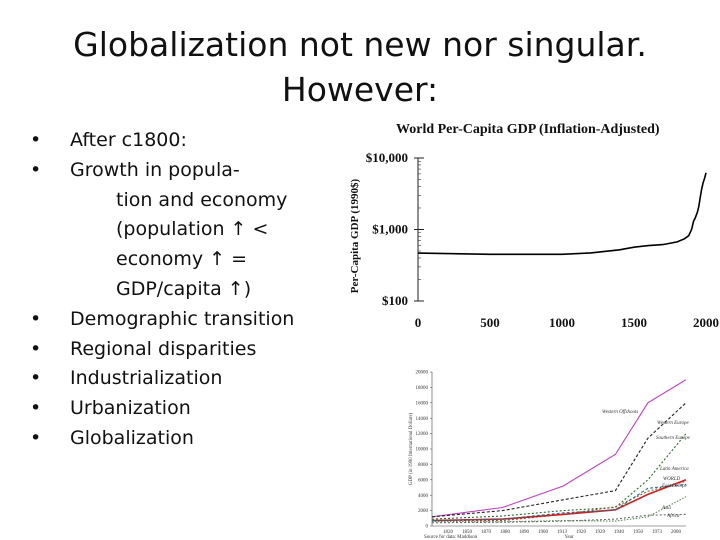 Image resolution: width=720 pixels, height=540 pixels. I want to click on chart-1-series-line, so click(562, 214).